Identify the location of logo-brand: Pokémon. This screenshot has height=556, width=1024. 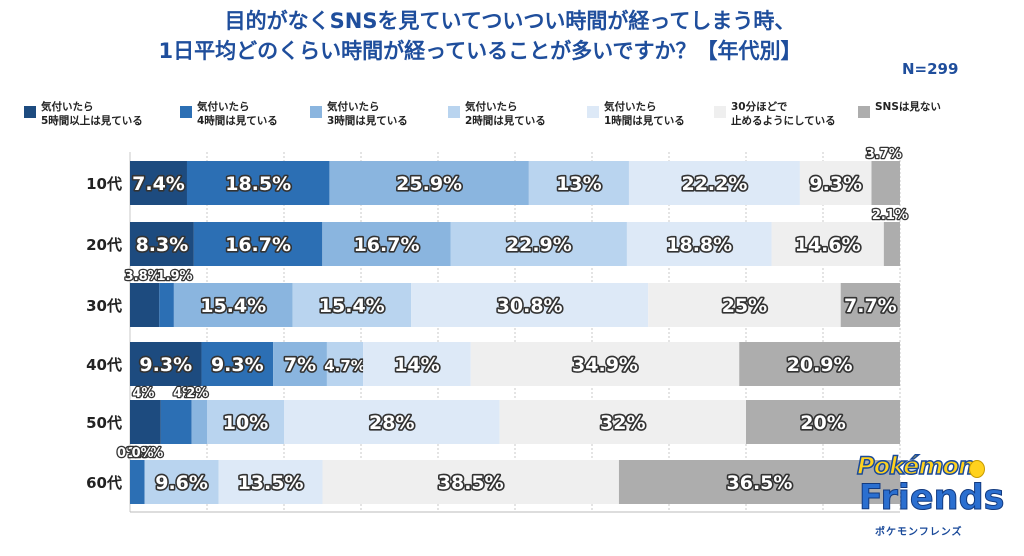
(916, 466).